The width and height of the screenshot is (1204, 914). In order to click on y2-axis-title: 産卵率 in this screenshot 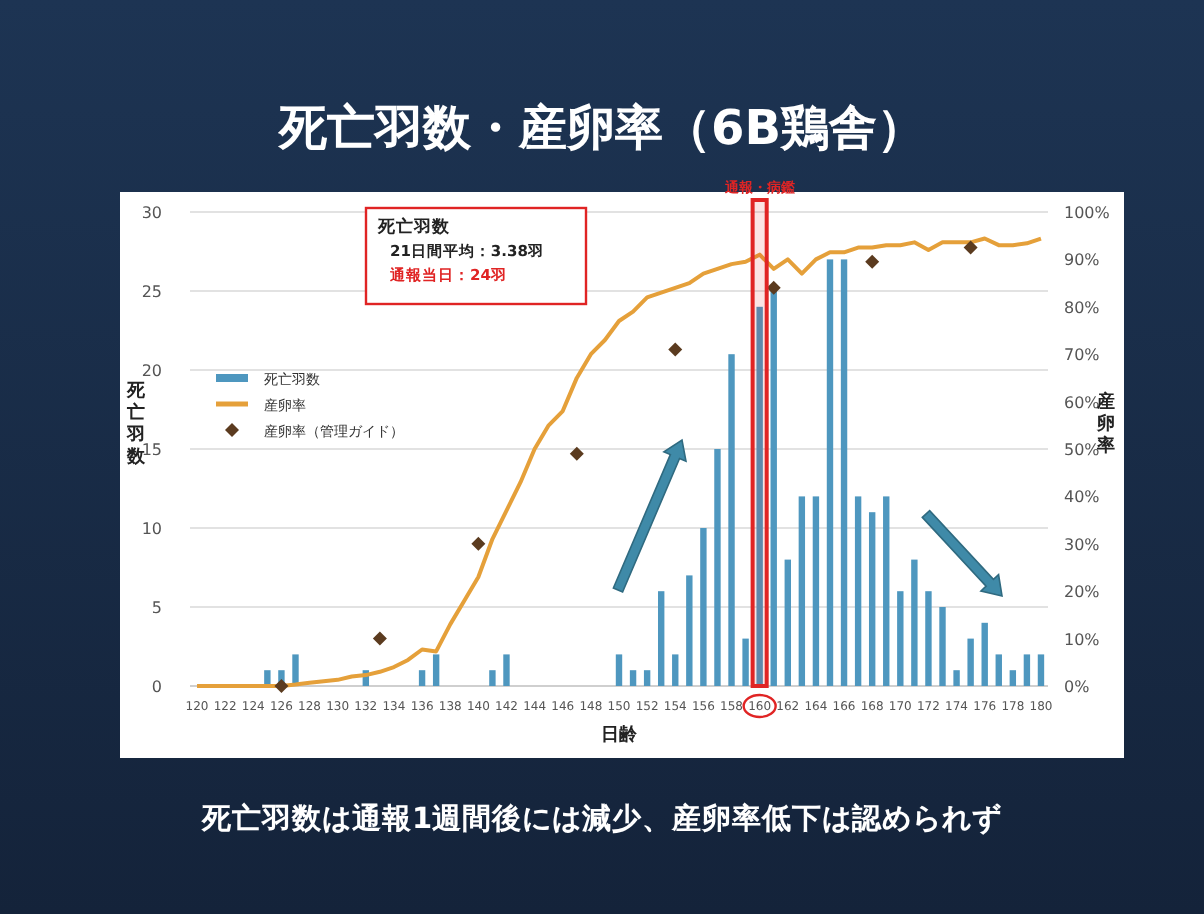, I will do `click(1105, 424)`.